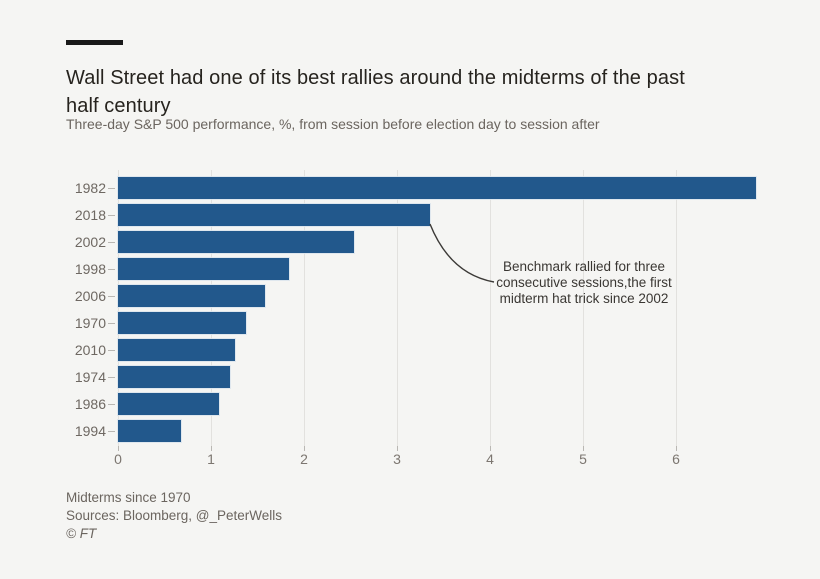 The width and height of the screenshot is (820, 579). What do you see at coordinates (90, 296) in the screenshot?
I see `y-axis-label-2006: 2006` at bounding box center [90, 296].